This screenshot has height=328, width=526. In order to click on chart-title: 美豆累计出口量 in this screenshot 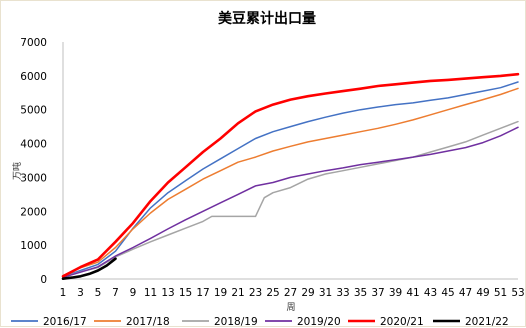, I will do `click(267, 18)`.